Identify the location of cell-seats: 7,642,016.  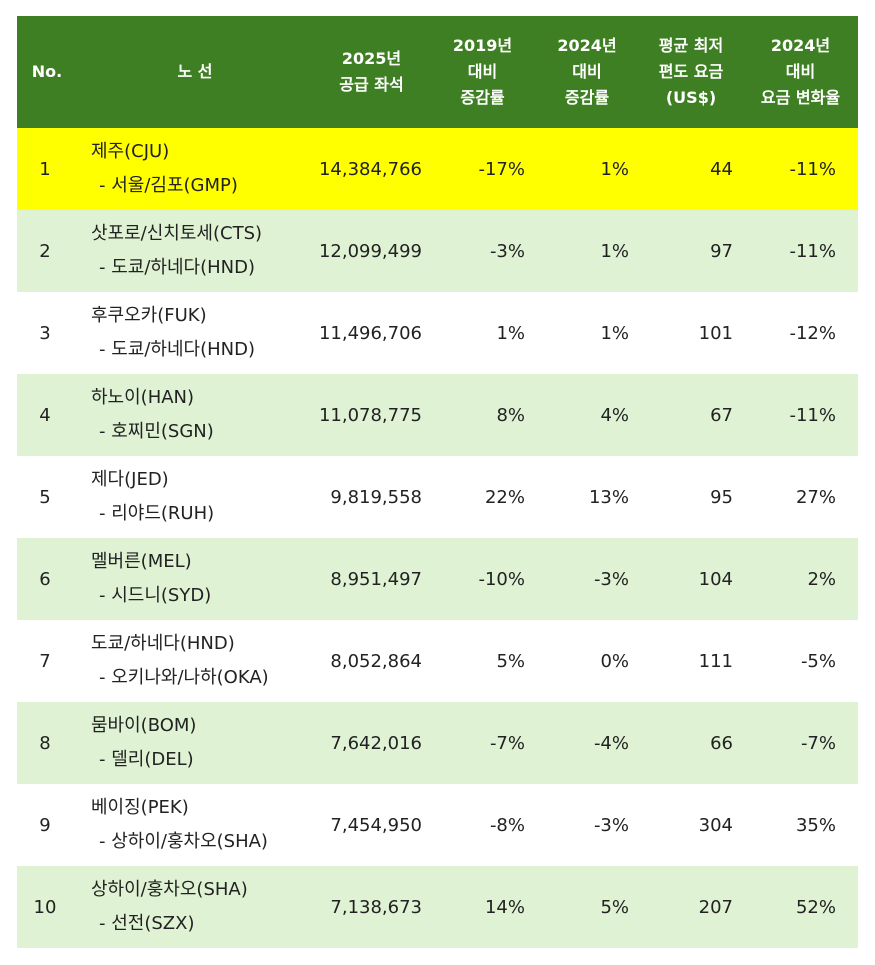
(371, 743).